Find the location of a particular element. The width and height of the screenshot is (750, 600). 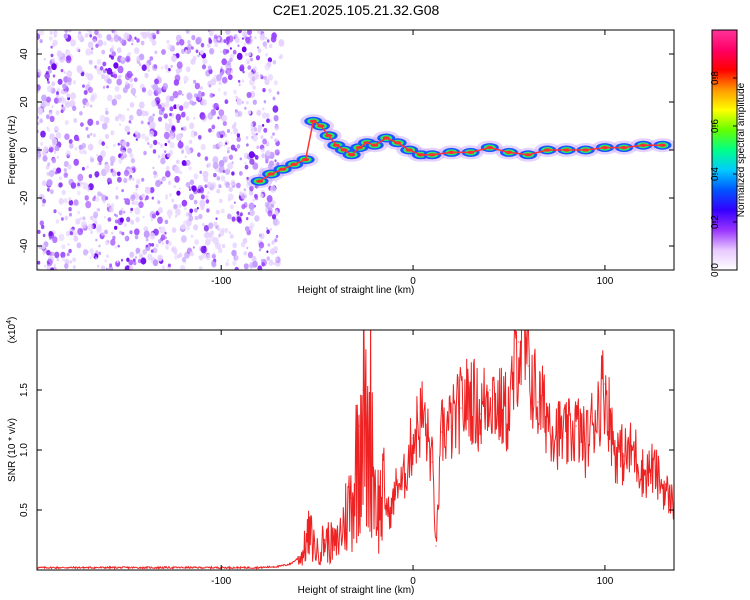

snr-y-tick-label: 1.5 is located at coordinates (24, 390).